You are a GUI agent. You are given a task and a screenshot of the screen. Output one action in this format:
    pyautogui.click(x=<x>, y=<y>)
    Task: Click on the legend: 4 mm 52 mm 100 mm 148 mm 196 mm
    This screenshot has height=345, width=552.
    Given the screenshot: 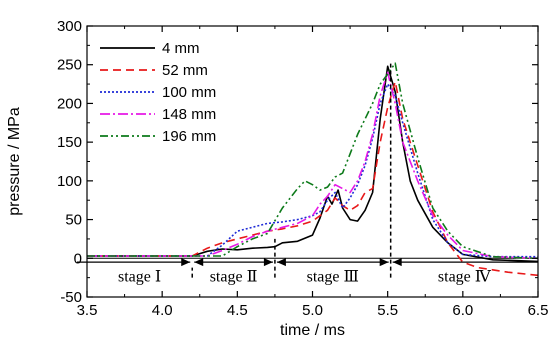 What is the action you would take?
    pyautogui.click(x=158, y=92)
    